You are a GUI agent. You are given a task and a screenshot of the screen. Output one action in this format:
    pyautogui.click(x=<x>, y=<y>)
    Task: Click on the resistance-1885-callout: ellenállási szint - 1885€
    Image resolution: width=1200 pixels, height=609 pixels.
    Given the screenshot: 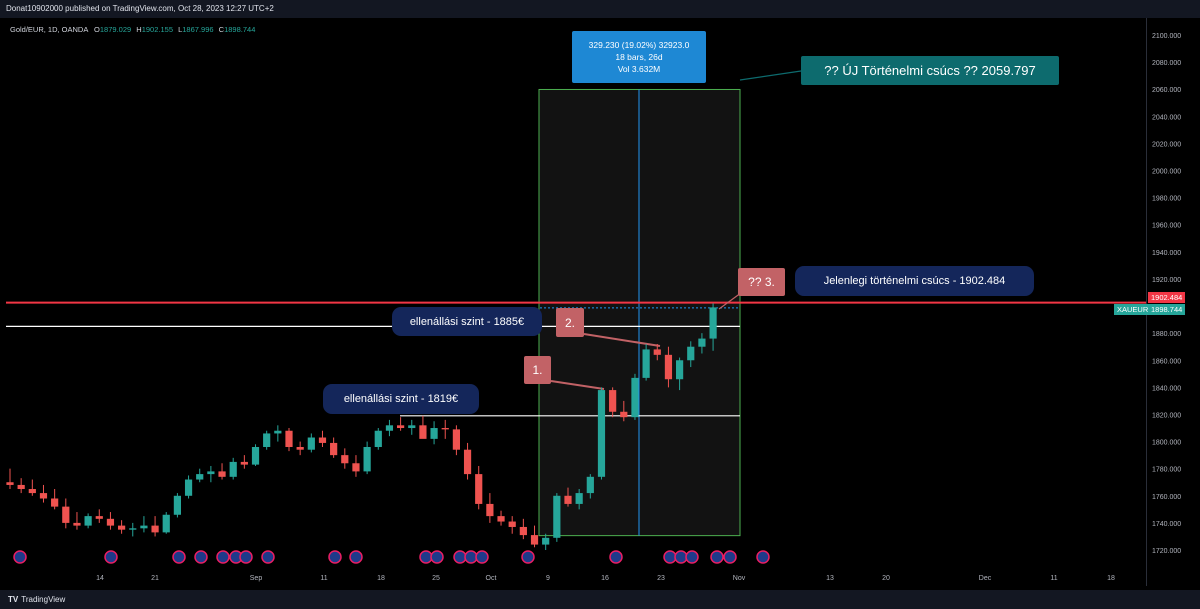 What is the action you would take?
    pyautogui.click(x=467, y=321)
    